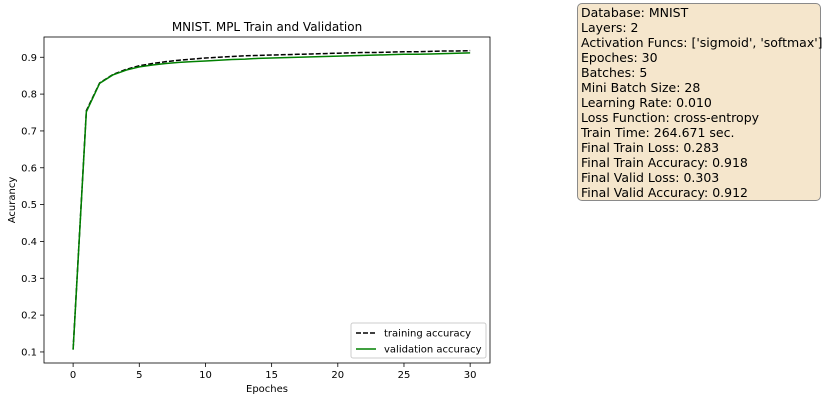 This screenshot has width=827, height=401. Describe the element at coordinates (29, 279) in the screenshot. I see `y-tick-label: 0.3` at that location.